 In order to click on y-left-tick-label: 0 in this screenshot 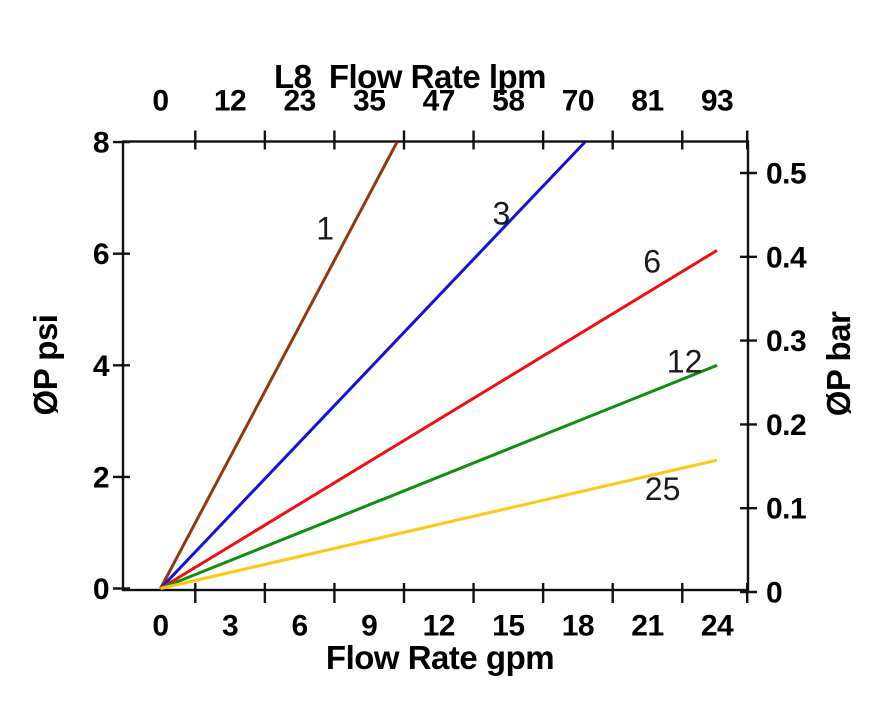, I will do `click(101, 589)`.